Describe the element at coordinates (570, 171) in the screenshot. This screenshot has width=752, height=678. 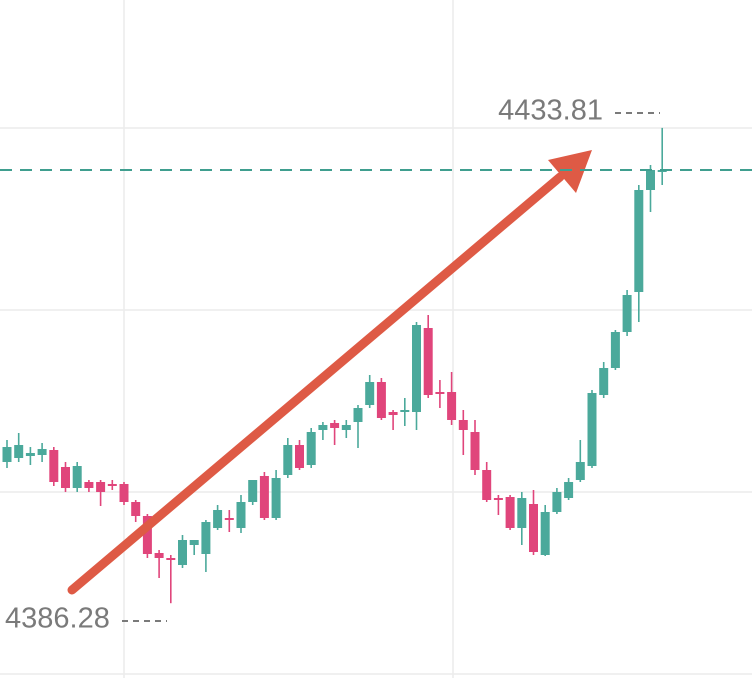
I see `arrow-head` at that location.